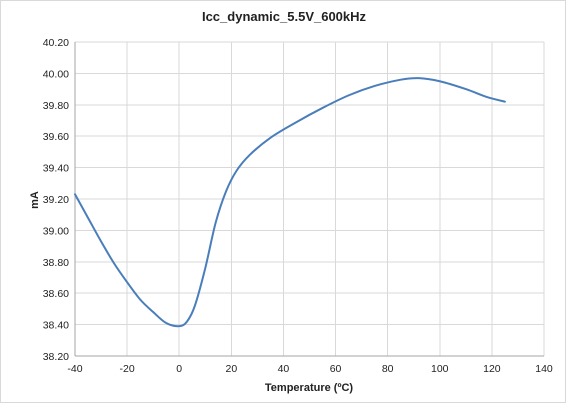 This screenshot has height=403, width=566. Describe the element at coordinates (35, 200) in the screenshot. I see `y-axis-label: mA` at that location.